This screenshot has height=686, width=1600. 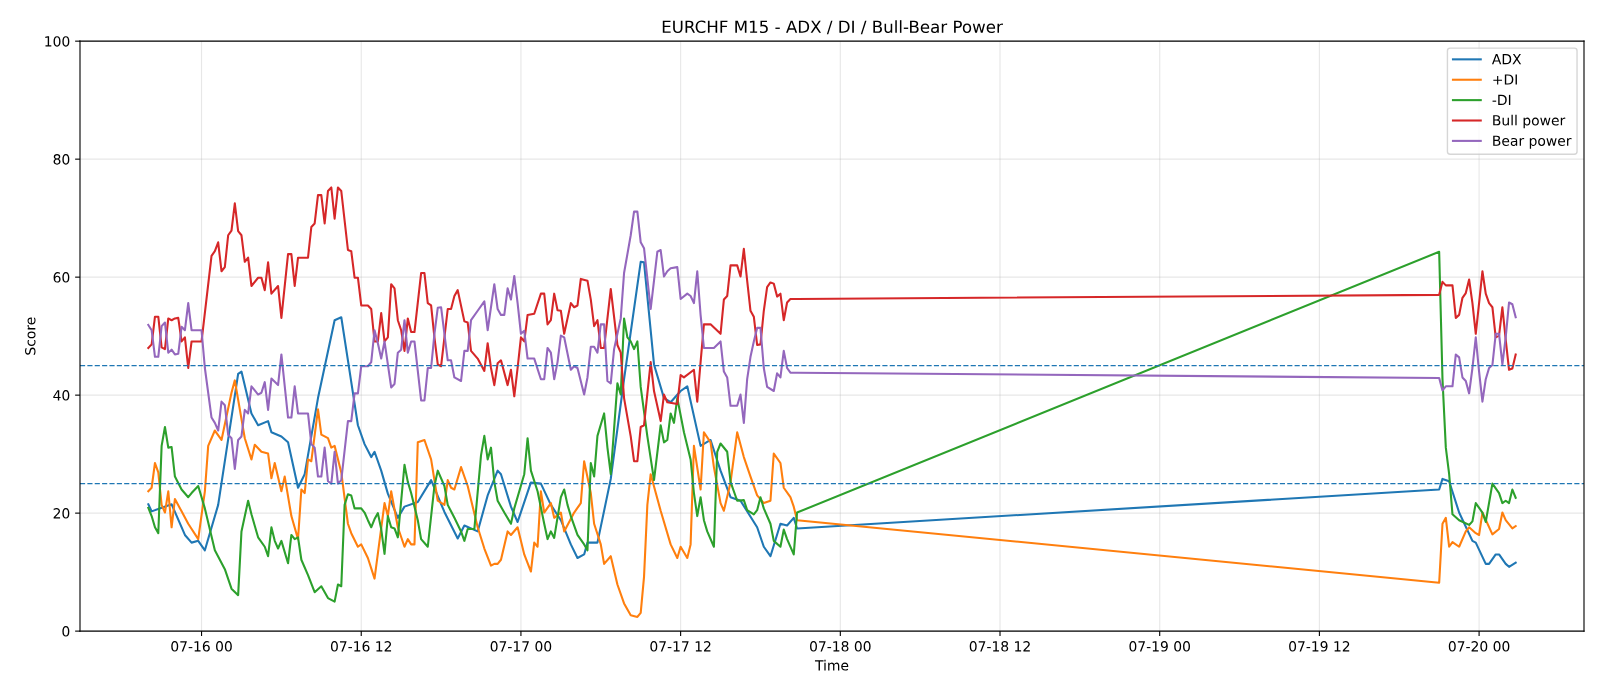 What do you see at coordinates (201, 646) in the screenshot?
I see `x-tick-label: 07-16 00` at bounding box center [201, 646].